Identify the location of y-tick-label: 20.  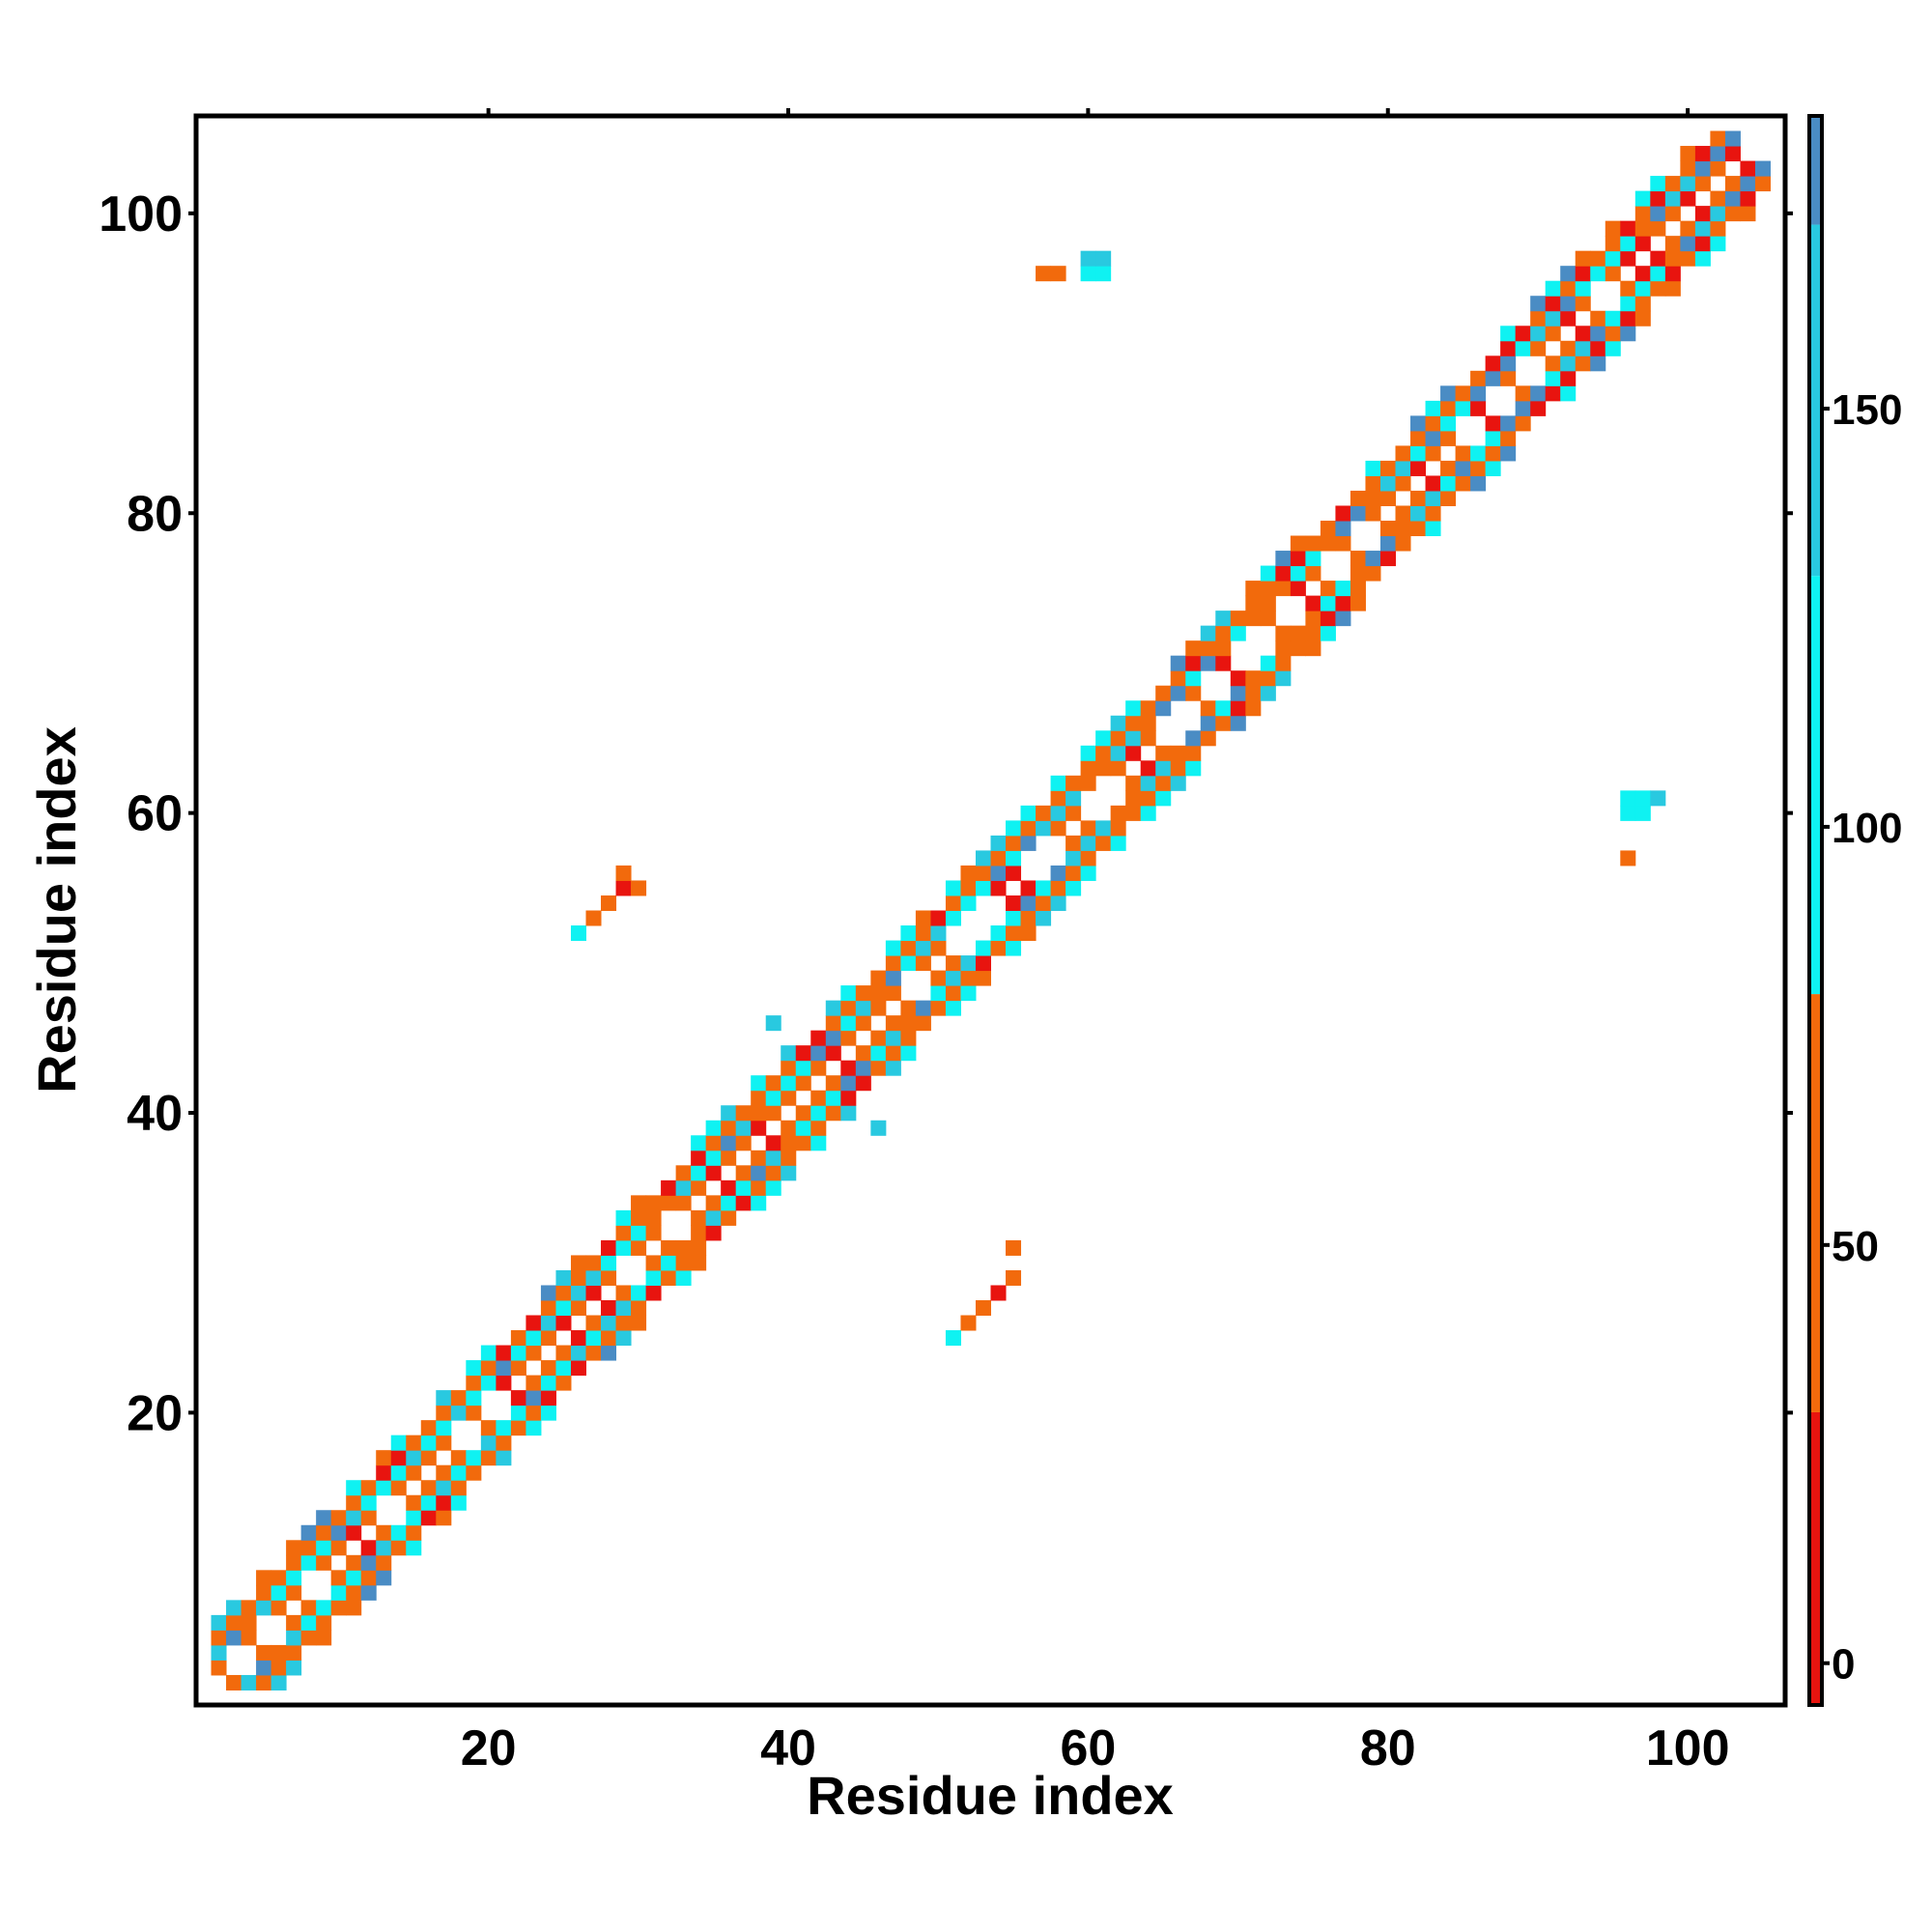
(155, 1413).